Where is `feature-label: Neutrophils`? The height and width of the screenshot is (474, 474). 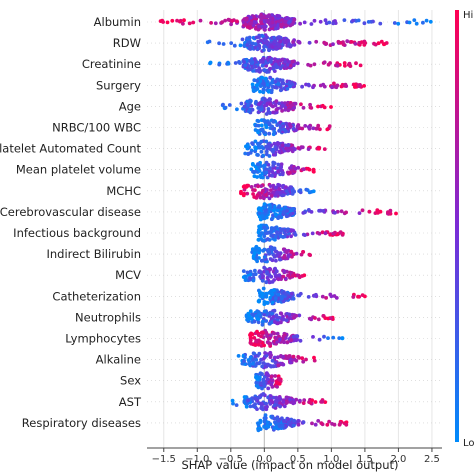
feature-label: Neutrophils is located at coordinates (108, 317).